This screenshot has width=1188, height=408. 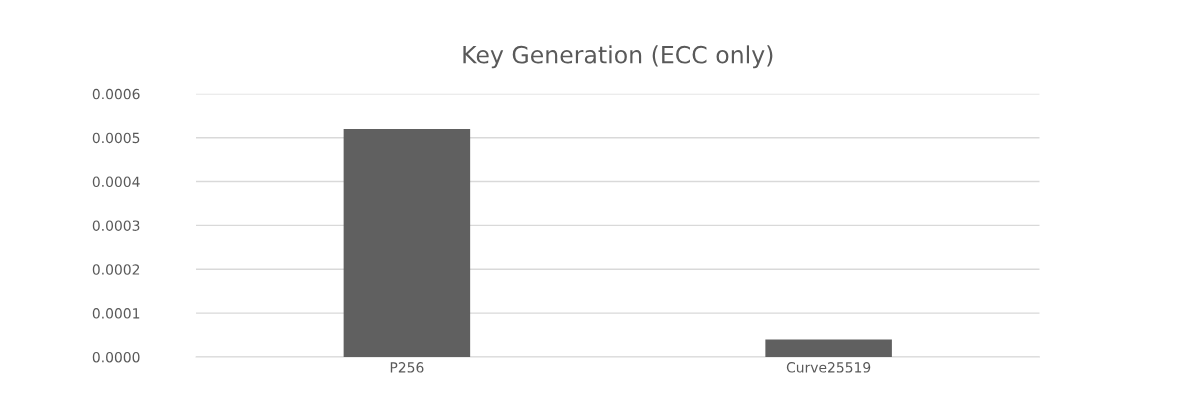 What do you see at coordinates (116, 357) in the screenshot?
I see `y-tick-label: 0.0000` at bounding box center [116, 357].